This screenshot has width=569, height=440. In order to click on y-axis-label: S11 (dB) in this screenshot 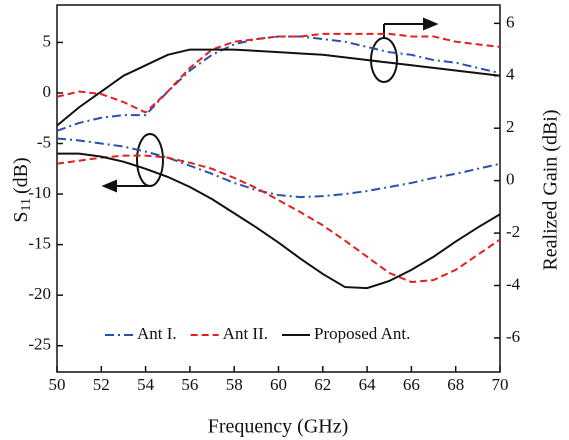, I will do `click(22, 189)`.